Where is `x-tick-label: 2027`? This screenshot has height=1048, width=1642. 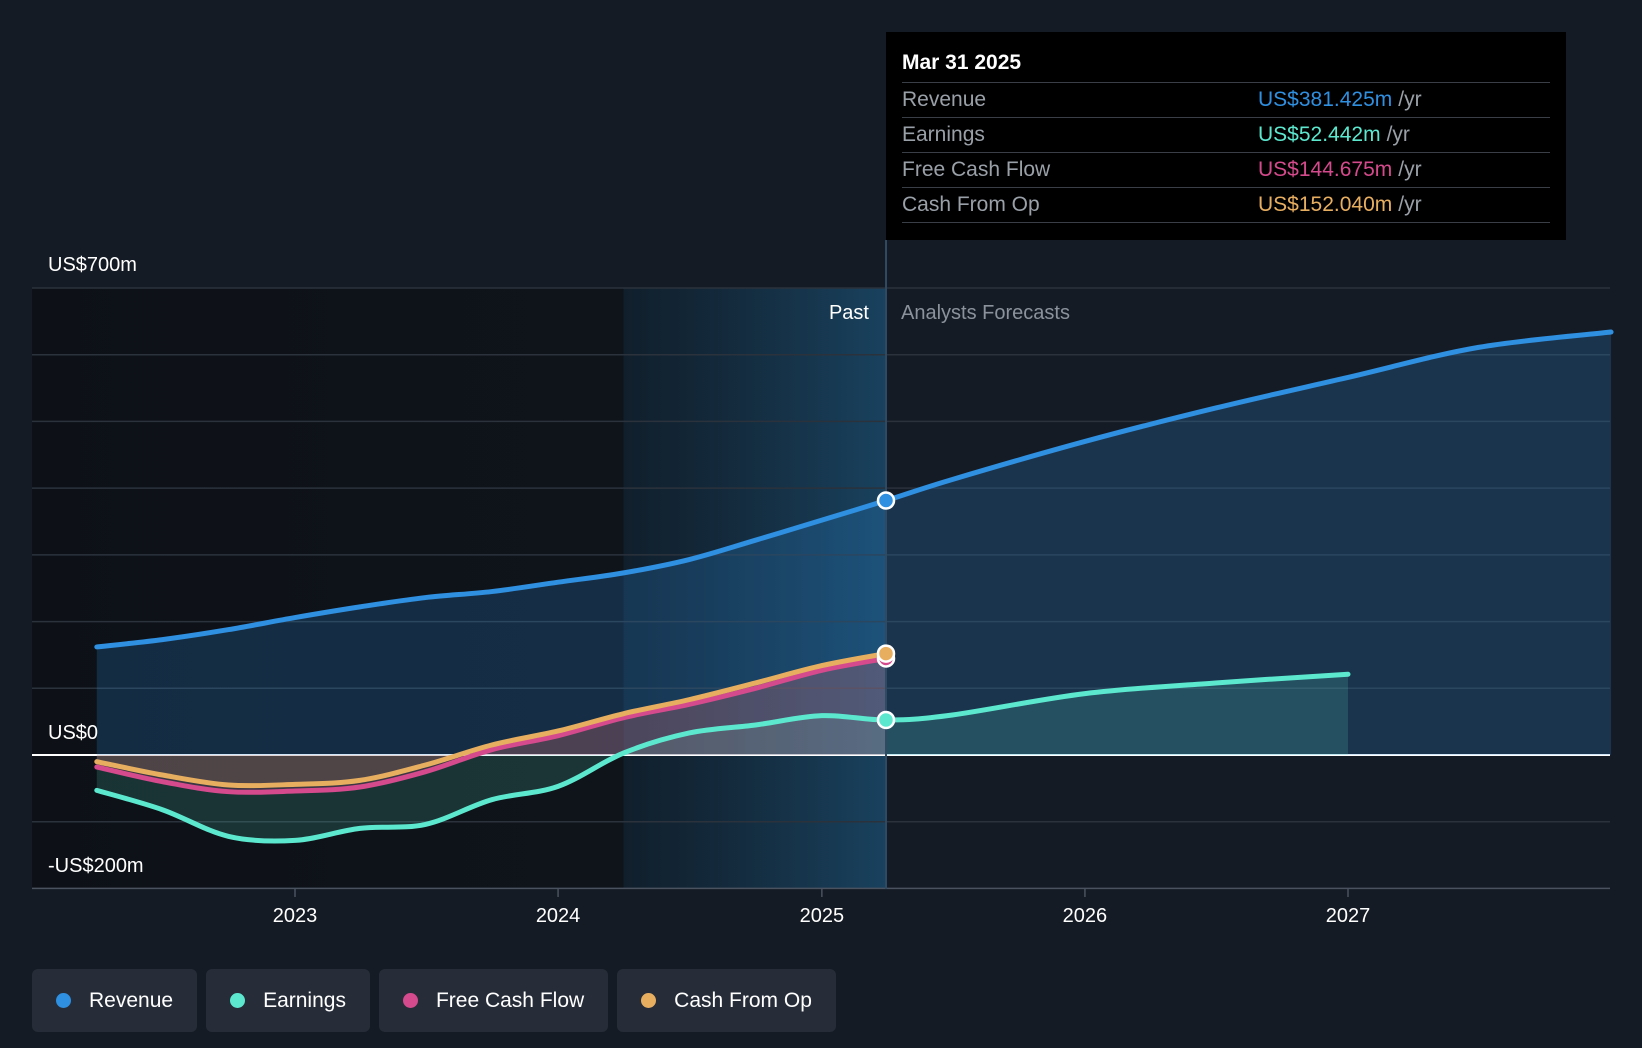 x-tick-label: 2027 is located at coordinates (1348, 916).